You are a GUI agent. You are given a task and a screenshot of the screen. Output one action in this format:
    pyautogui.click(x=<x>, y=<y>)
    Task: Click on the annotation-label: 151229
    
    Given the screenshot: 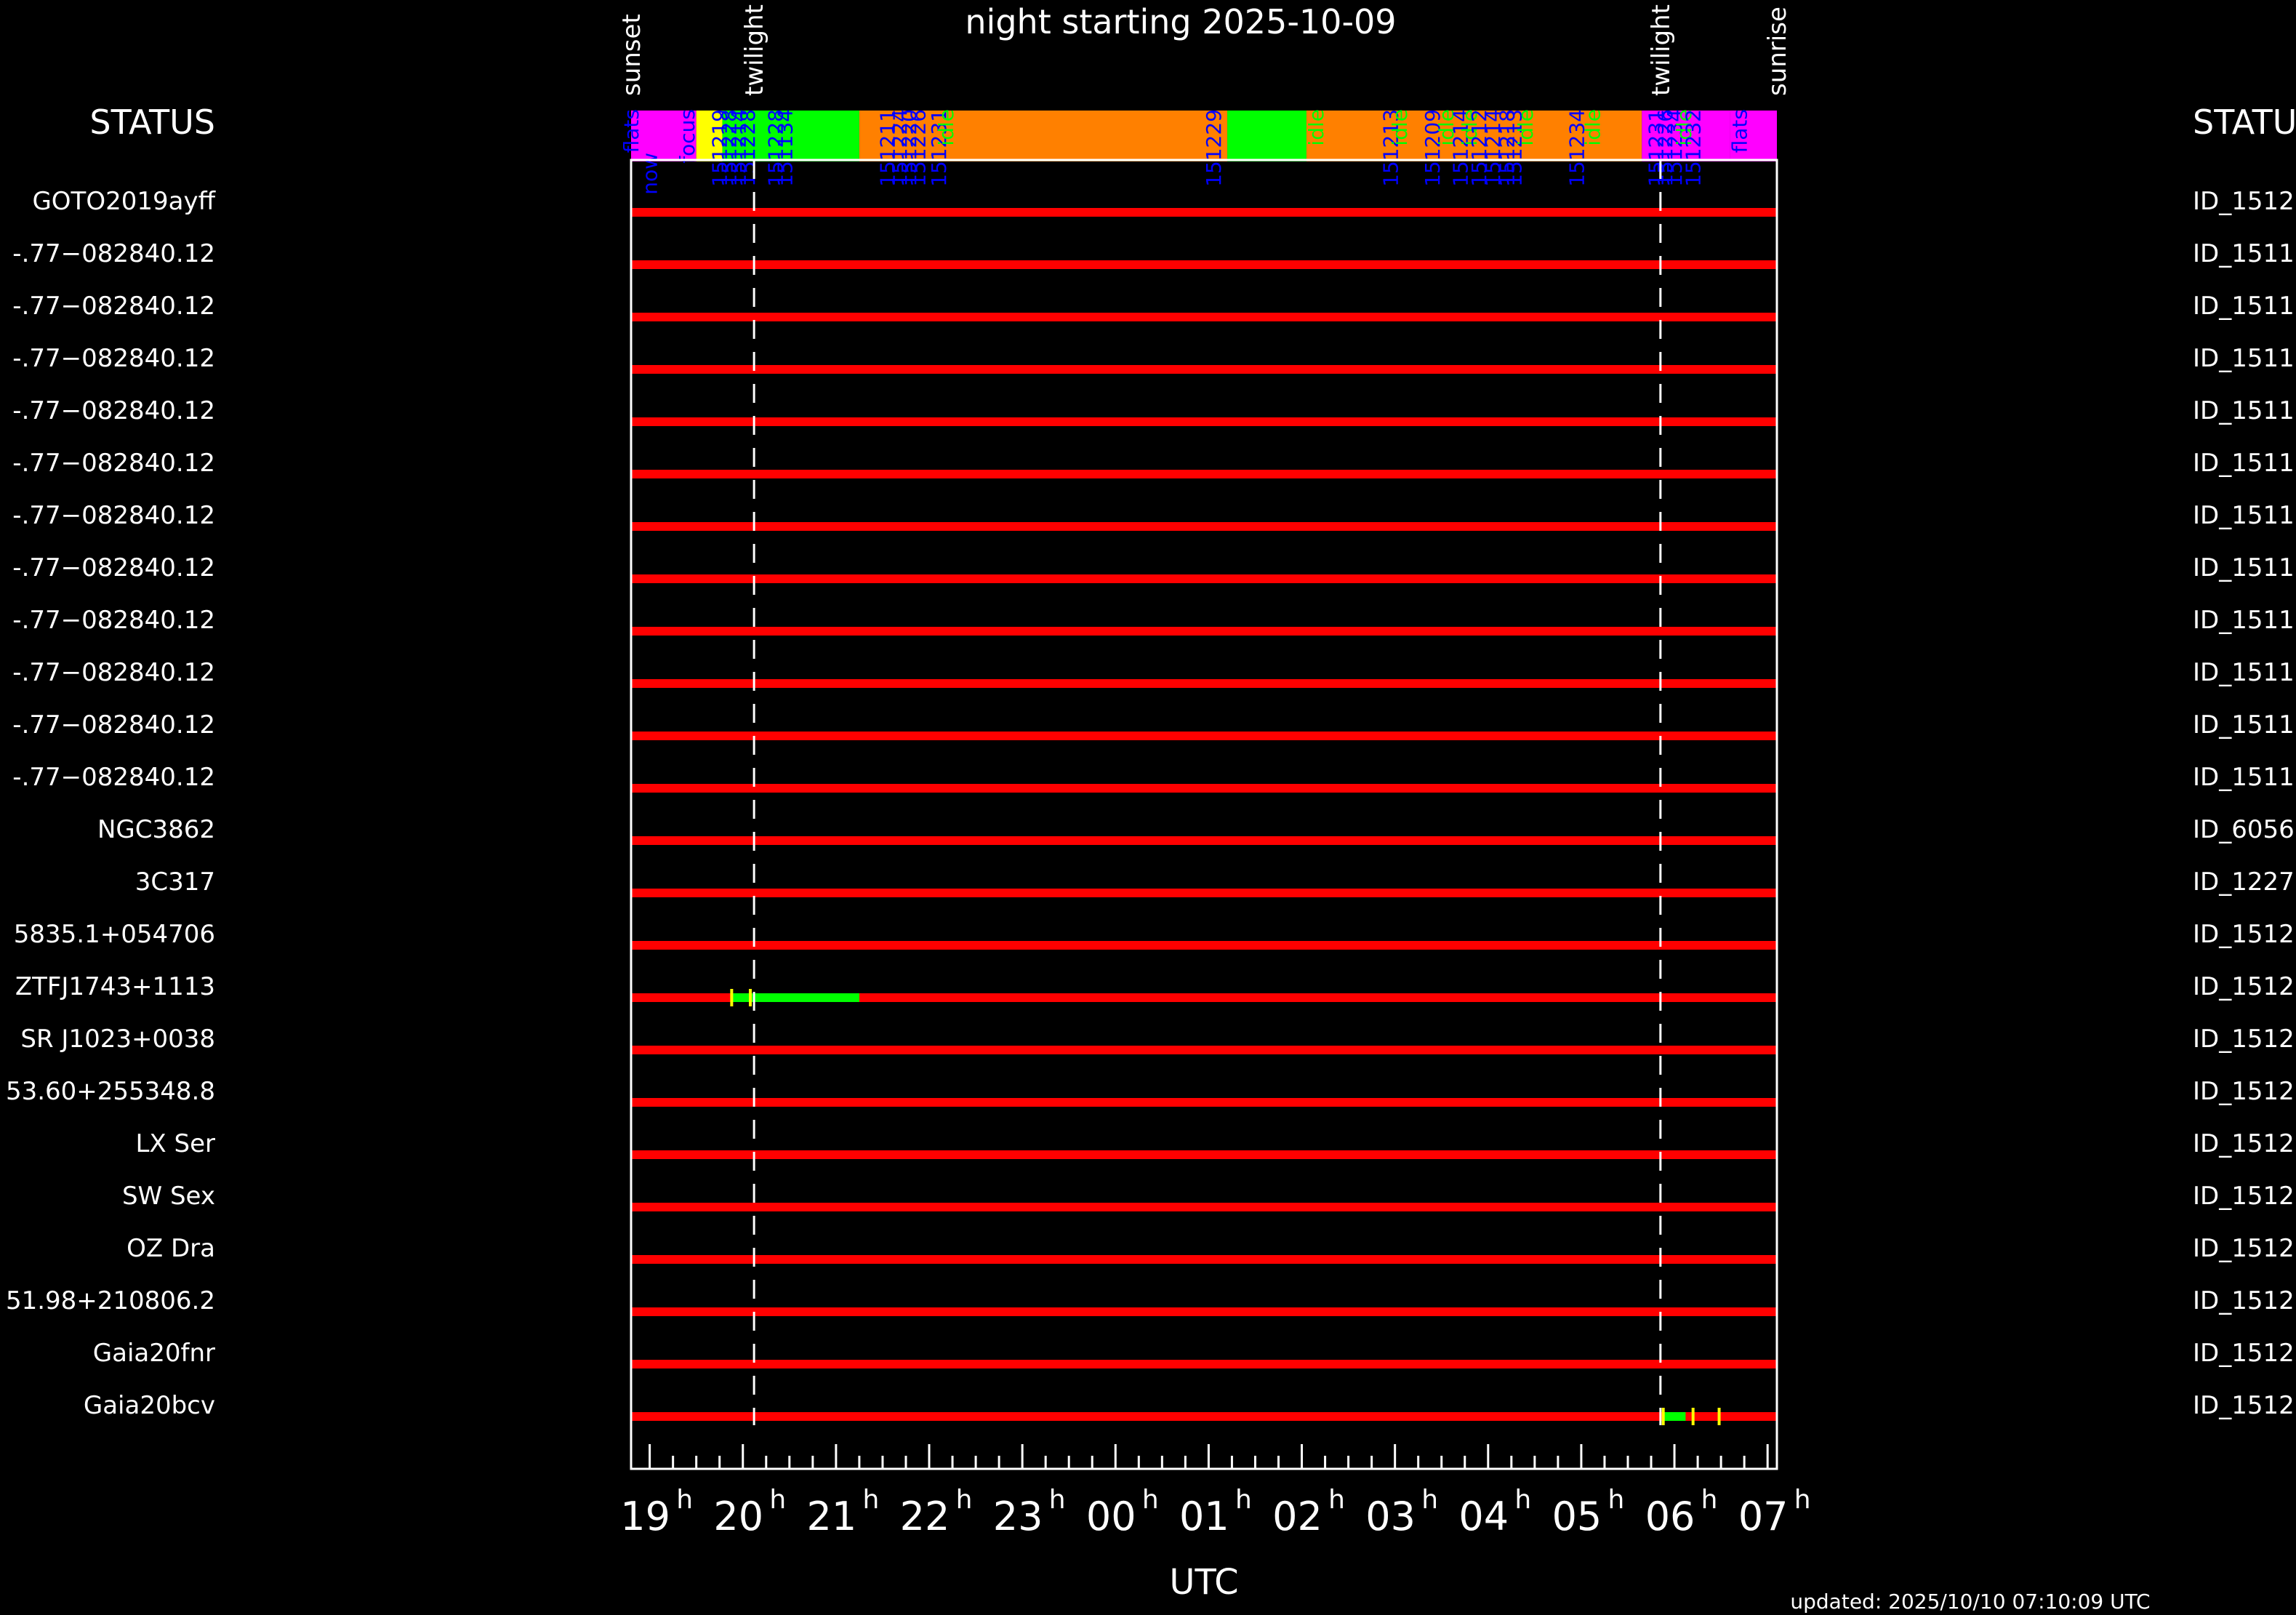 What is the action you would take?
    pyautogui.click(x=1214, y=148)
    